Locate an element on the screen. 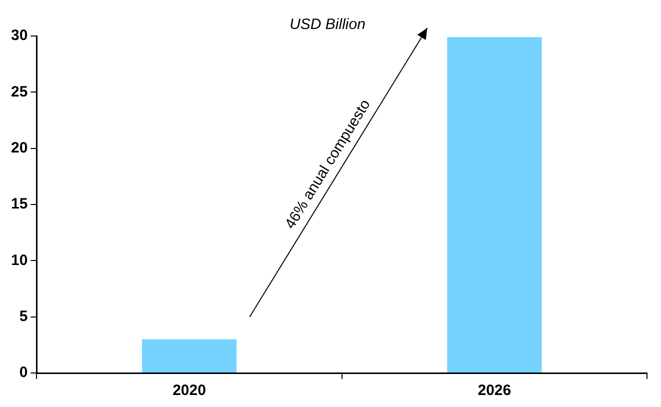 This screenshot has width=661, height=407. y-tick-label: 30 is located at coordinates (19, 35).